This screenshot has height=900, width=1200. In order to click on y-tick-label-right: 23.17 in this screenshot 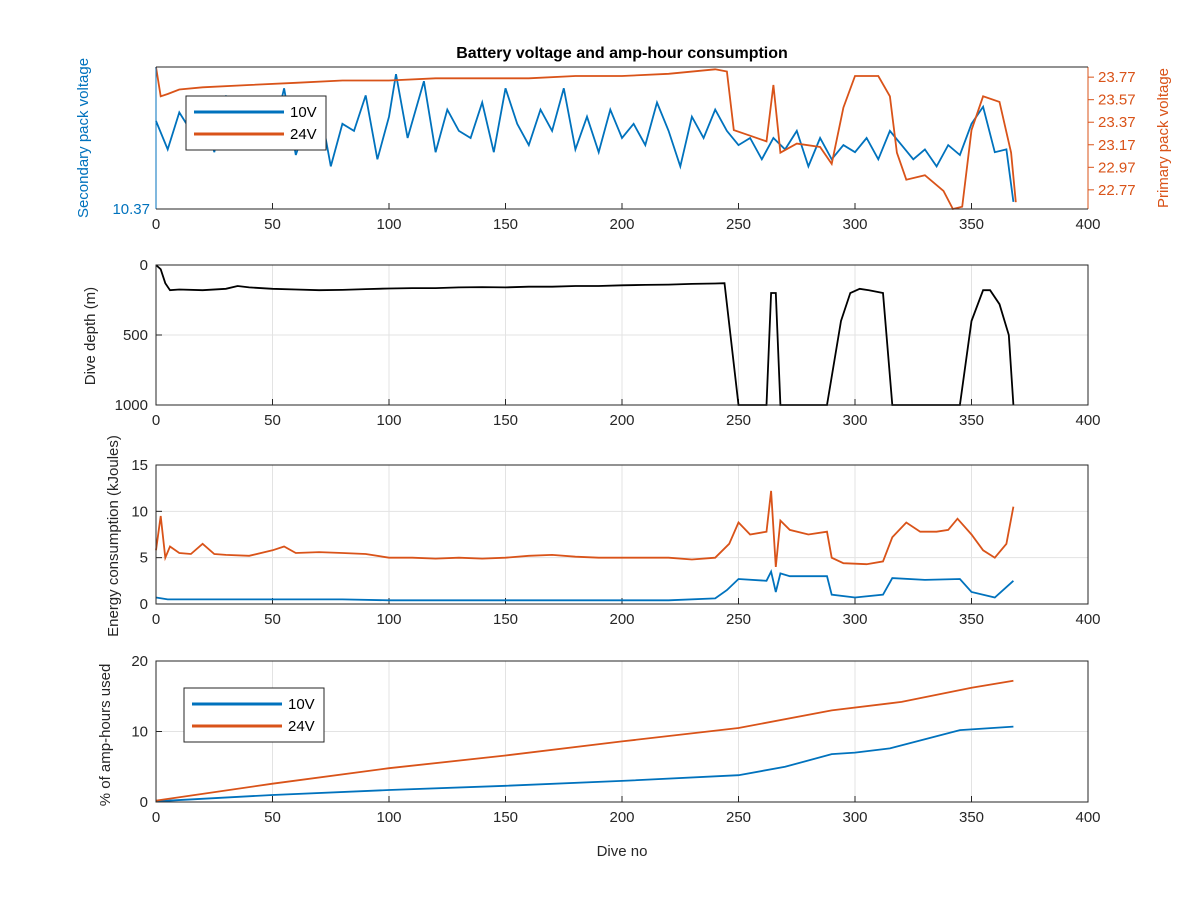, I will do `click(1117, 145)`.